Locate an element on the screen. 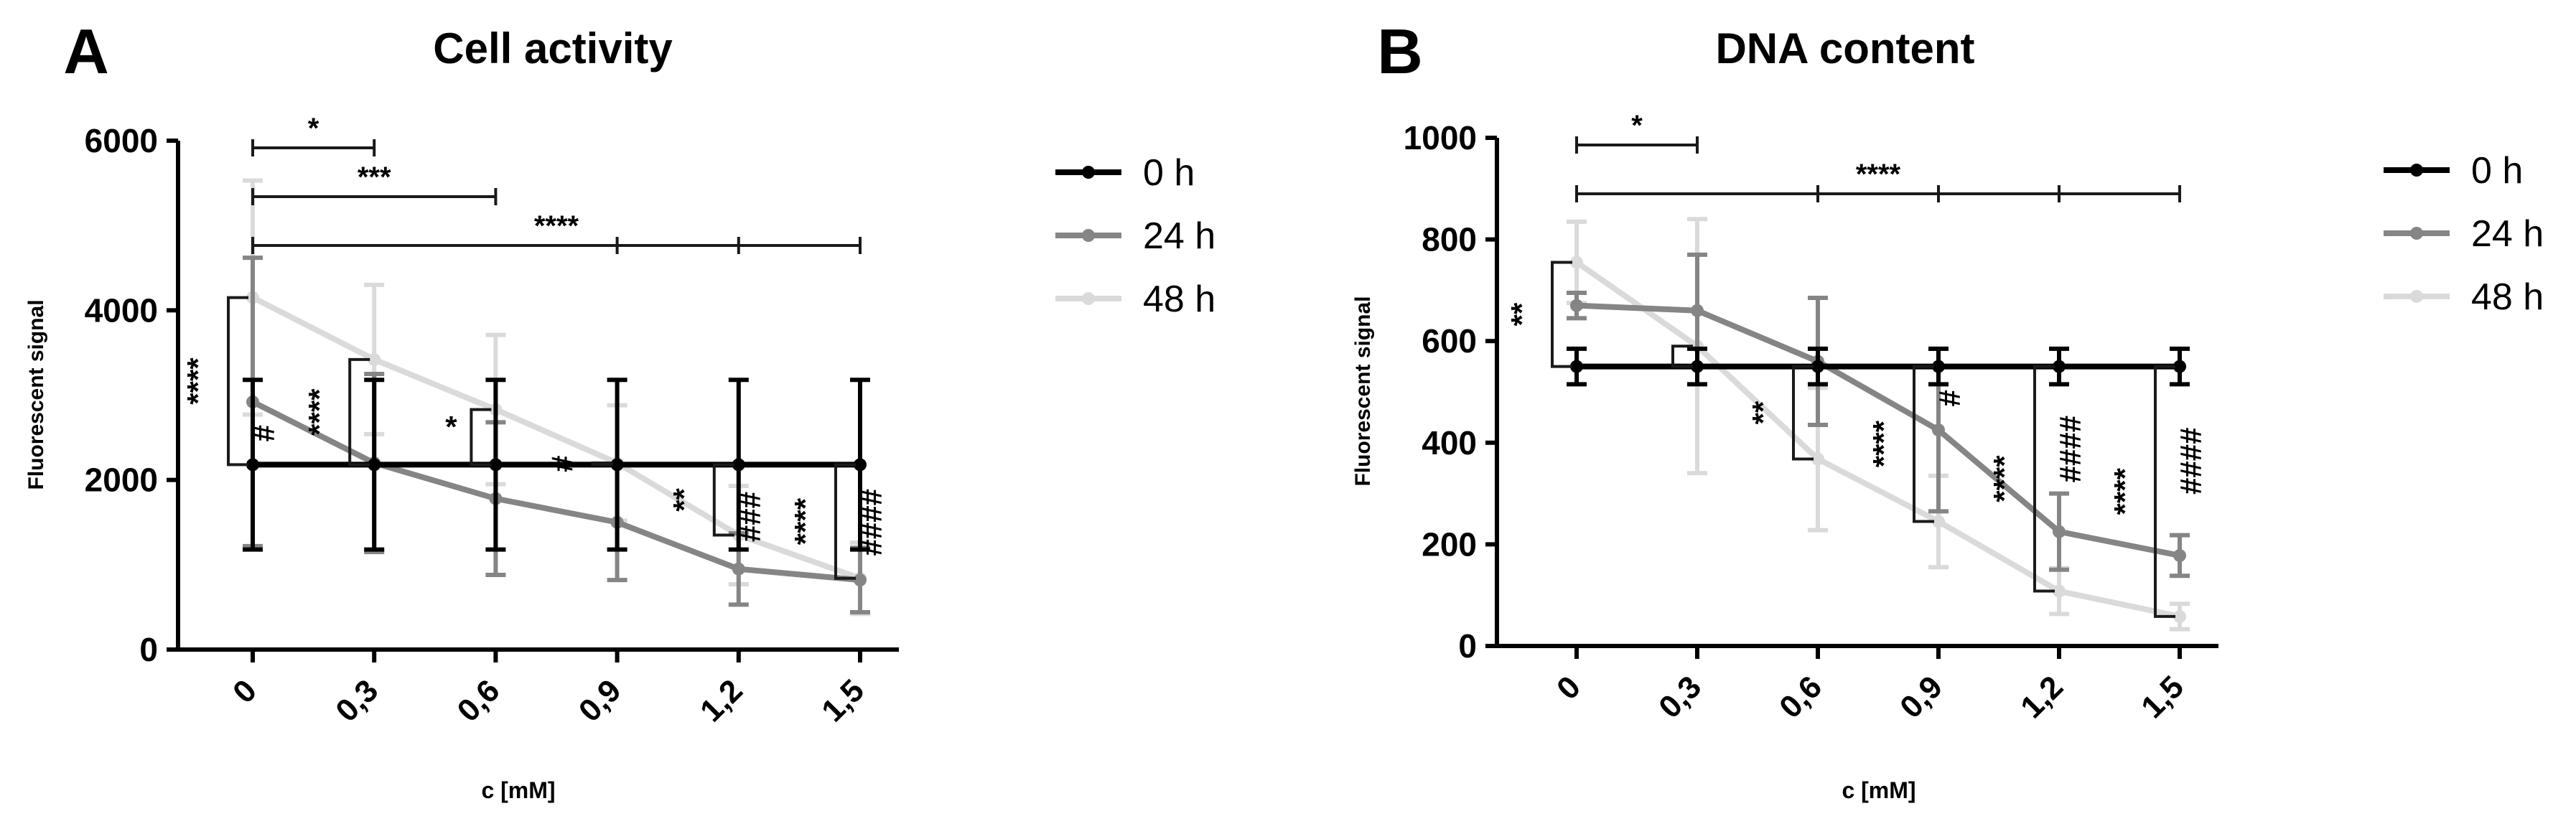 The image size is (2576, 829). series-h24 is located at coordinates (1878, 415).